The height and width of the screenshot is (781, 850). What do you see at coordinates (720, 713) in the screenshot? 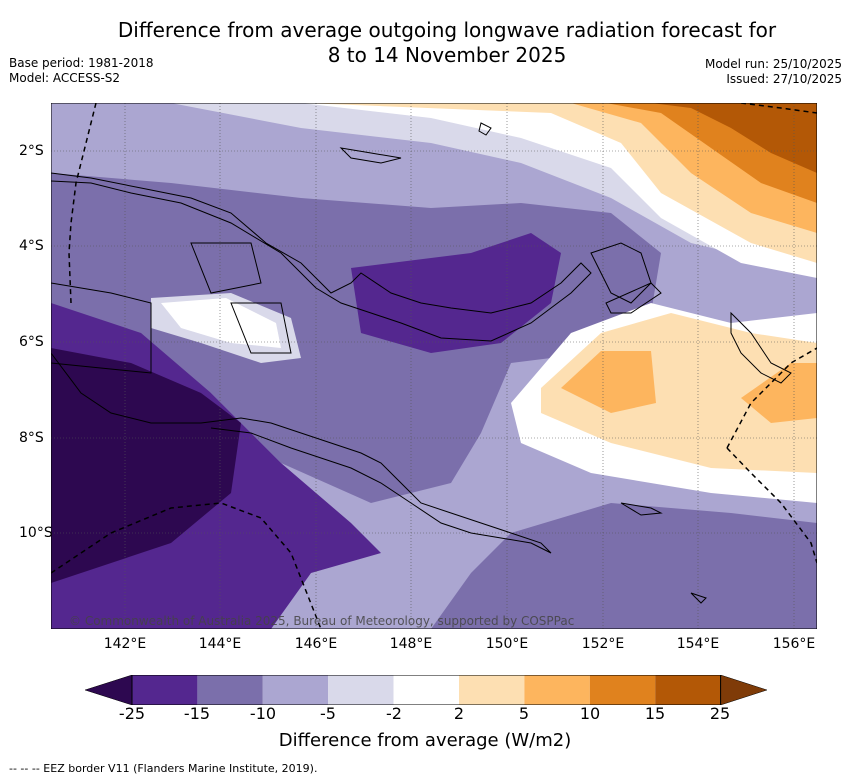
I see `colorbar-label-25: 25` at bounding box center [720, 713].